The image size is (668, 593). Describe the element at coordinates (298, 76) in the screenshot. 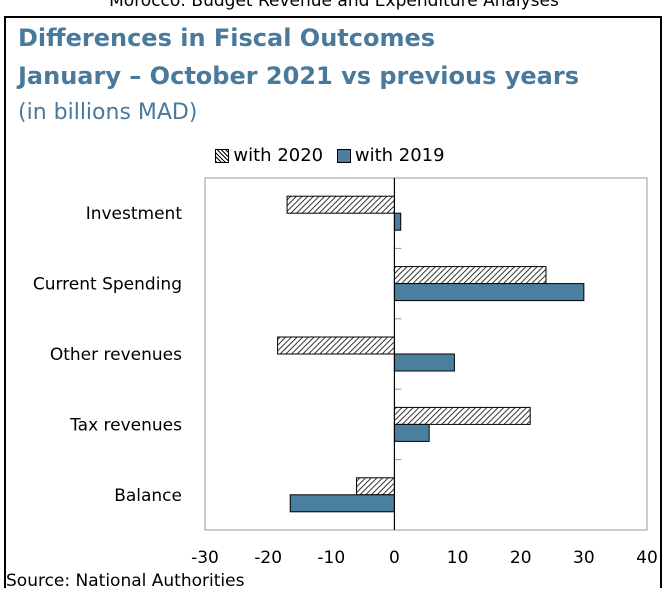

I see `chart-title-line2: January – October 2021 vs previous years` at that location.